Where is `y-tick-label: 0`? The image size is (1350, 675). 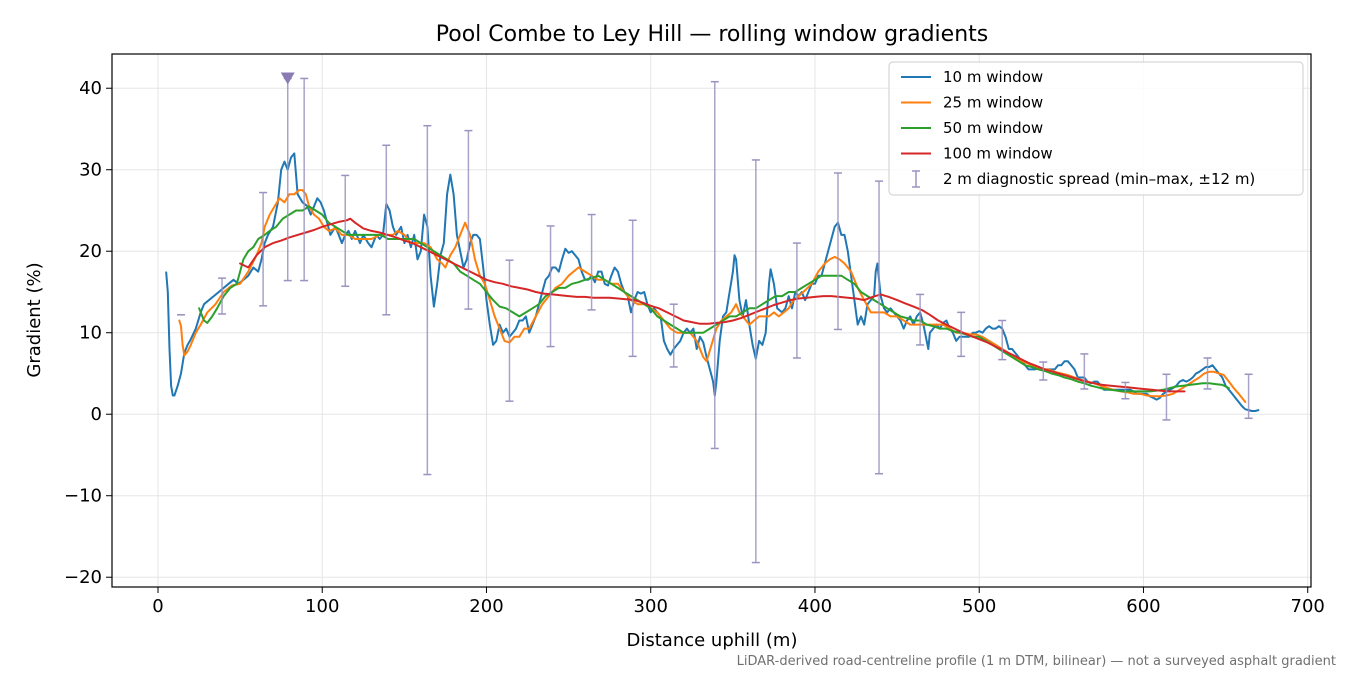 y-tick-label: 0 is located at coordinates (96, 414).